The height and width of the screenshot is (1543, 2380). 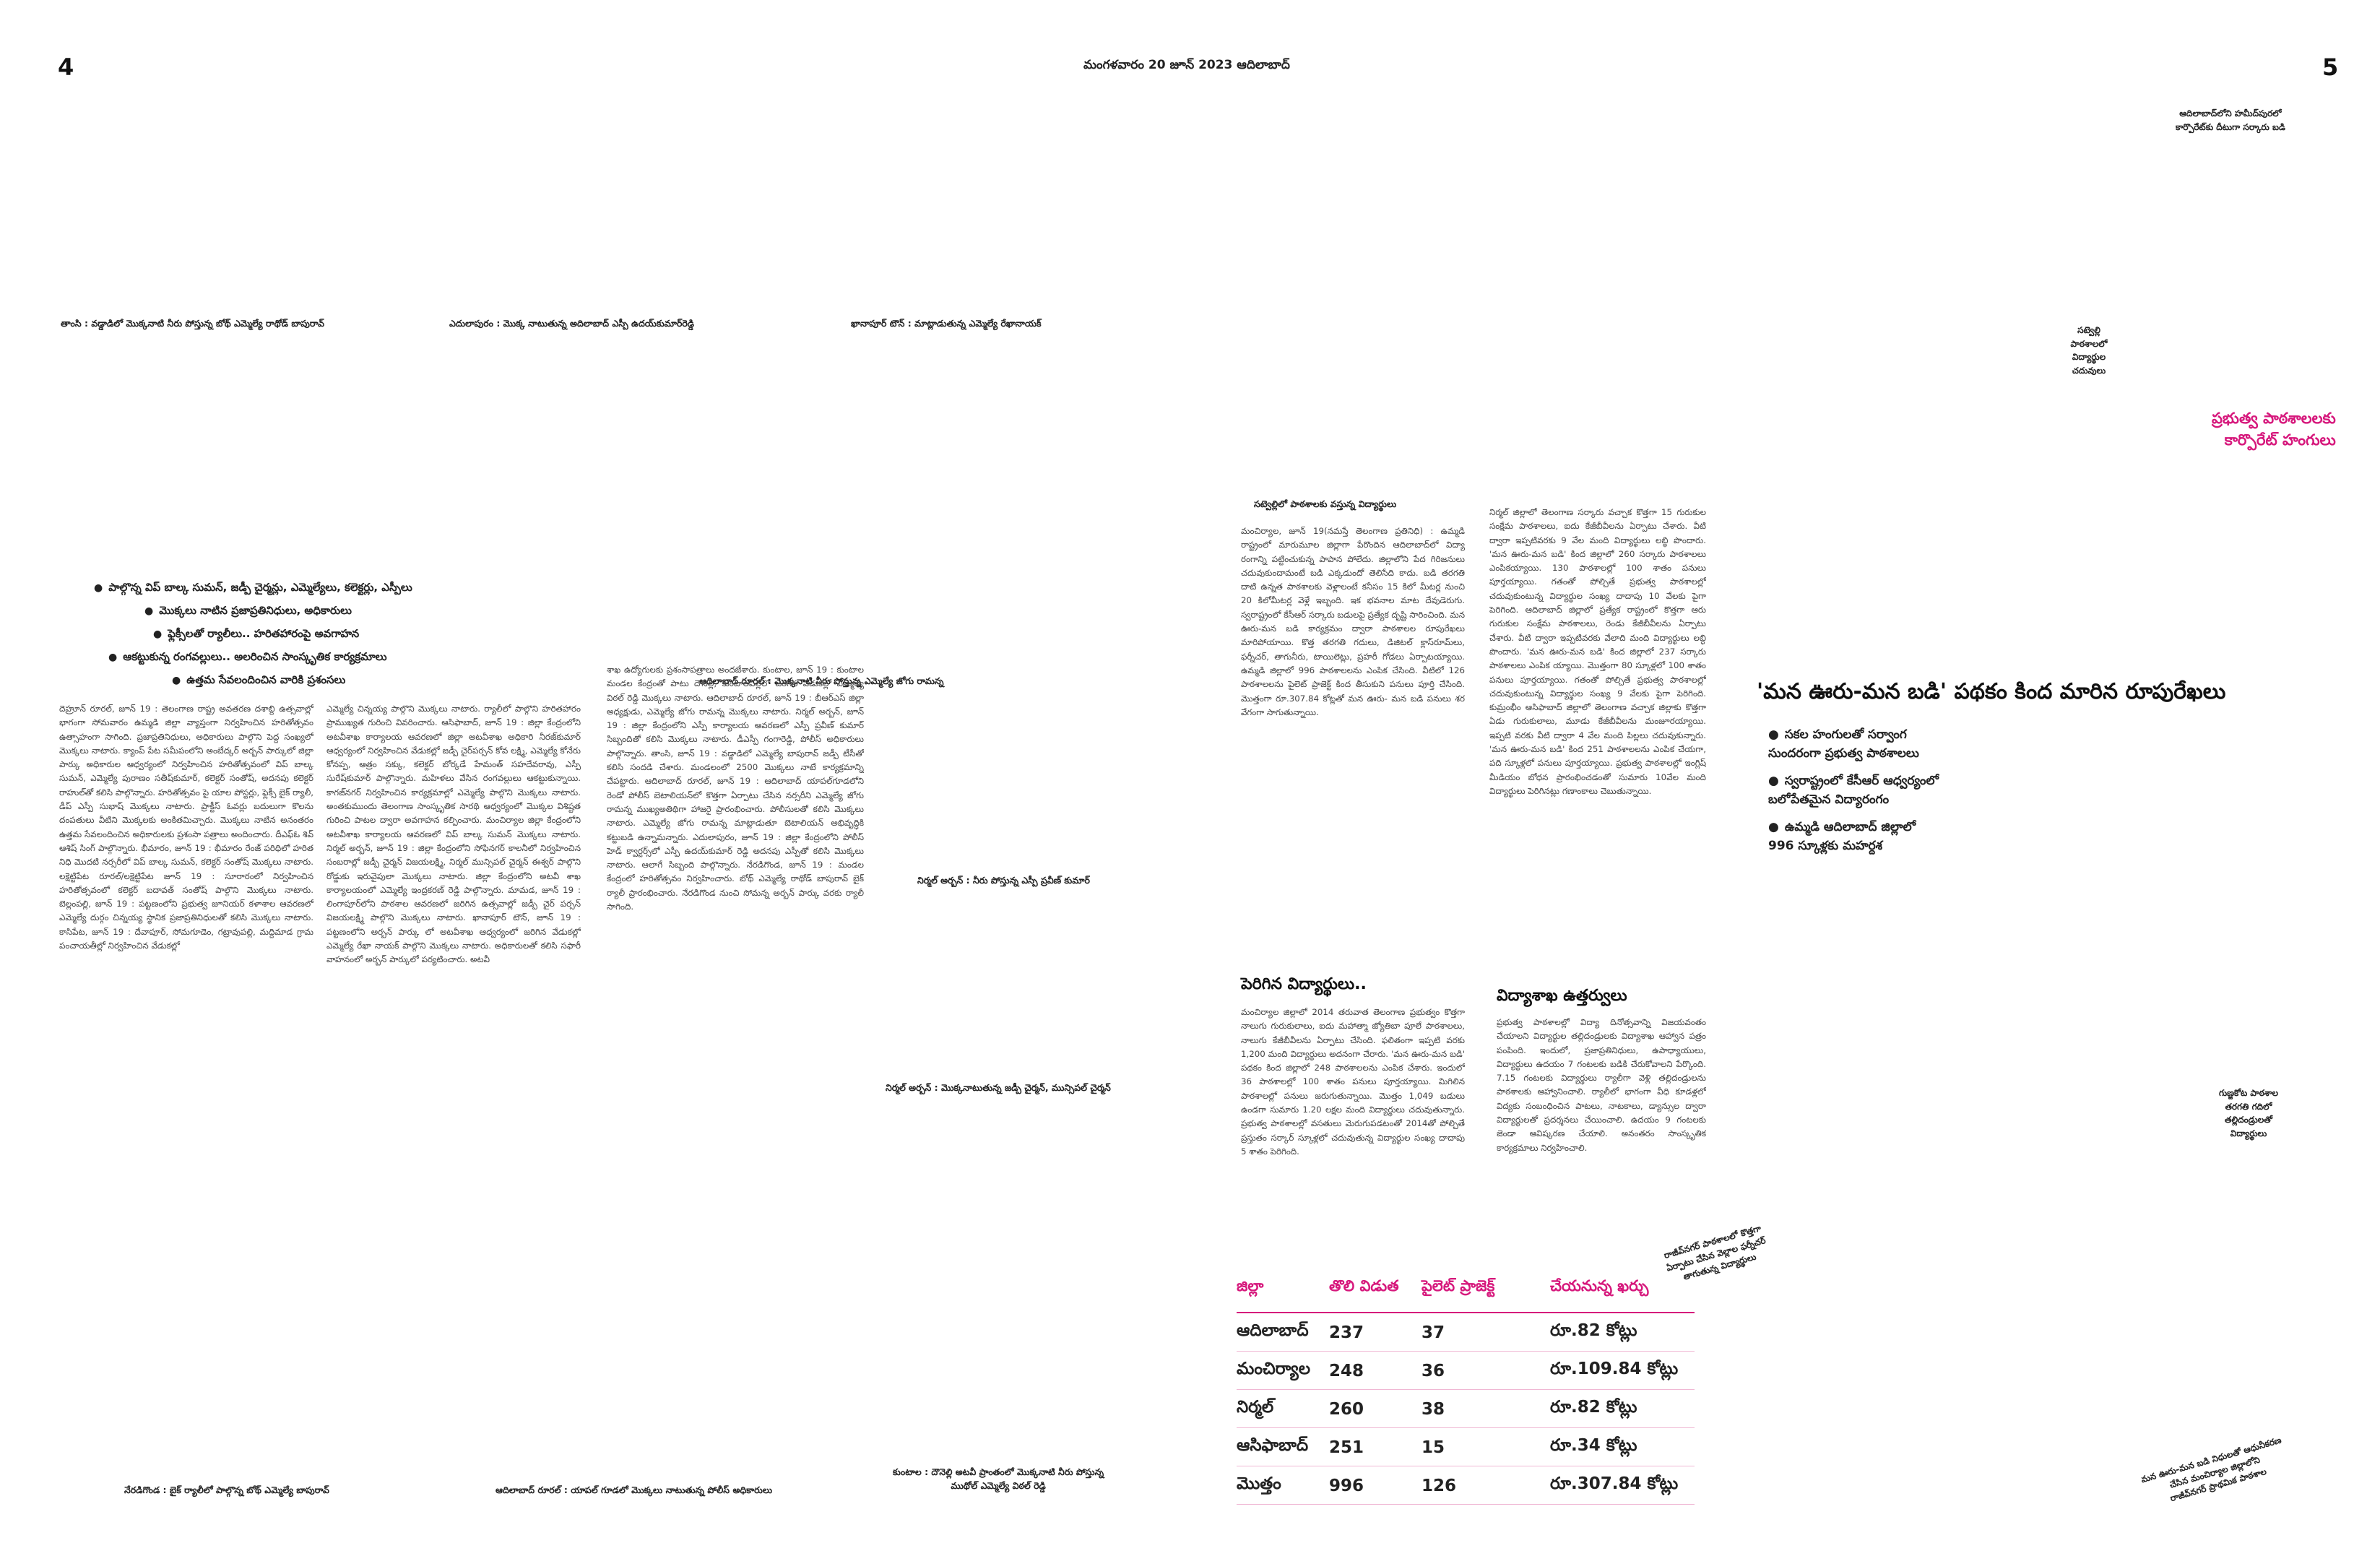 I want to click on cell-pilot: 126, so click(x=1485, y=1485).